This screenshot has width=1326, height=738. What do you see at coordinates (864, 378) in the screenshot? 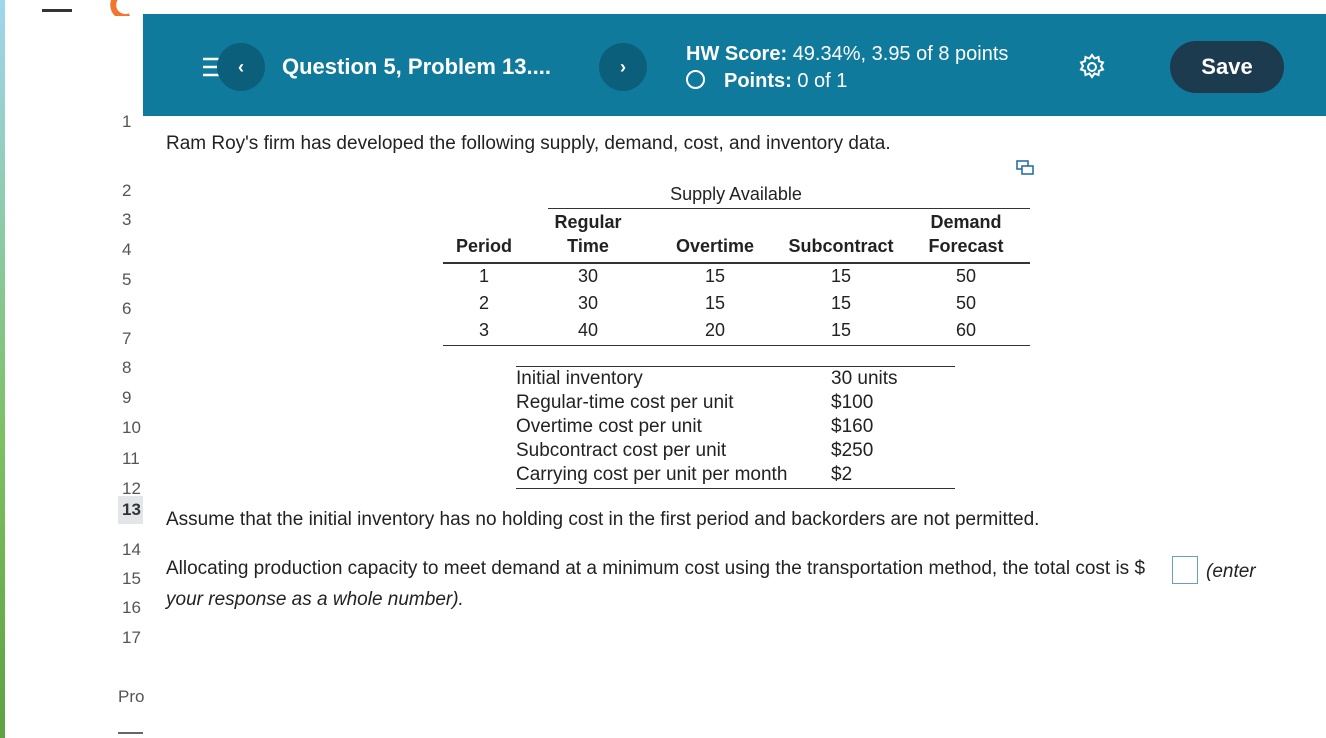
I see `cost-value: 30 units` at bounding box center [864, 378].